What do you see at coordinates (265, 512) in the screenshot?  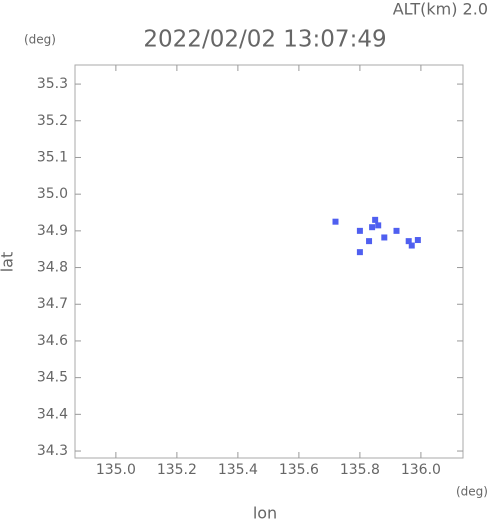 I see `x-axis-label: lon` at bounding box center [265, 512].